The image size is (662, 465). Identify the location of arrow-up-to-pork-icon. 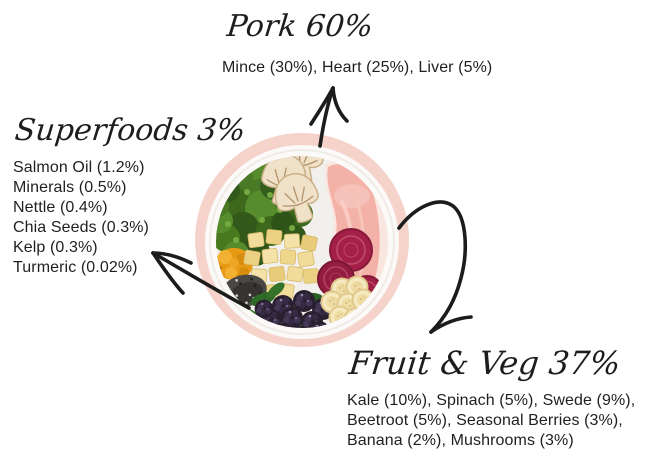
(329, 117).